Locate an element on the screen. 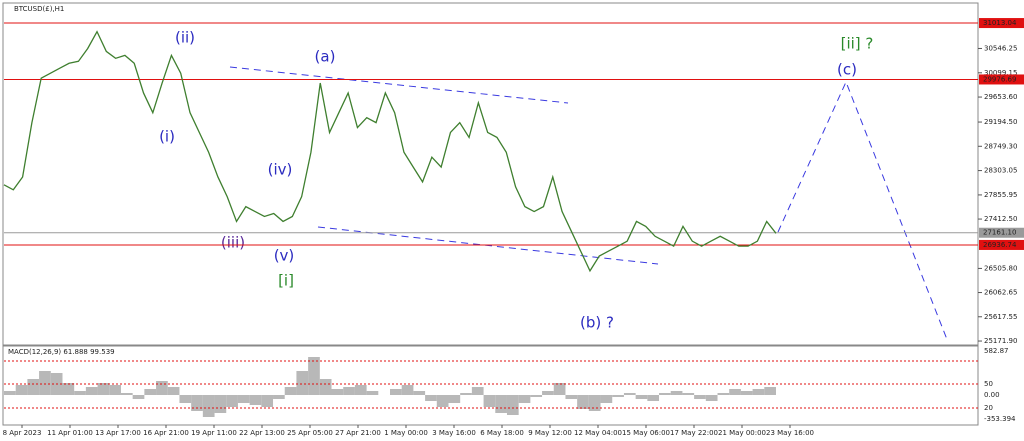 The width and height of the screenshot is (1024, 441). x-tick-label: 12 May 04:00 is located at coordinates (598, 433).